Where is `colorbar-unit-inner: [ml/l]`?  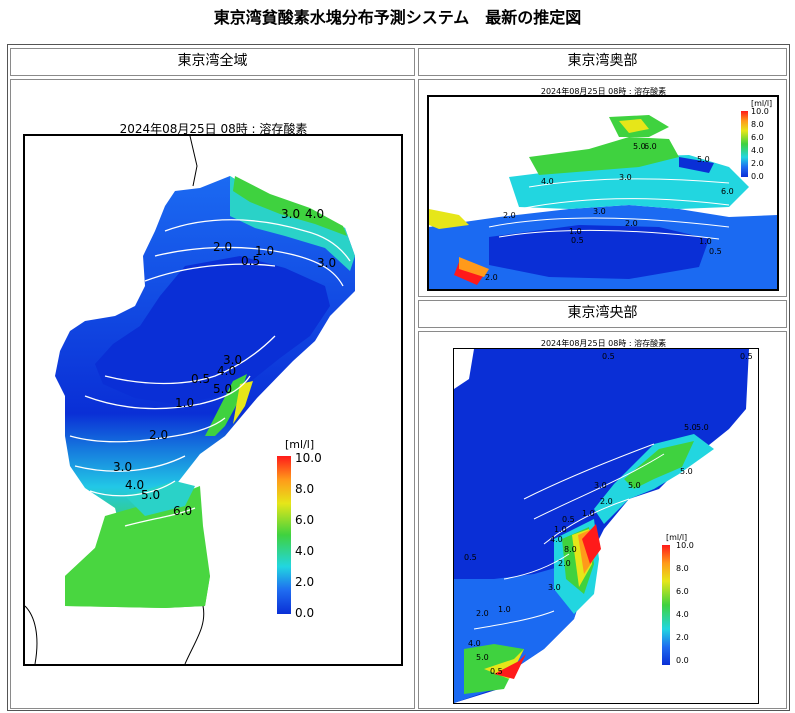
colorbar-unit-inner: [ml/l] is located at coordinates (762, 103).